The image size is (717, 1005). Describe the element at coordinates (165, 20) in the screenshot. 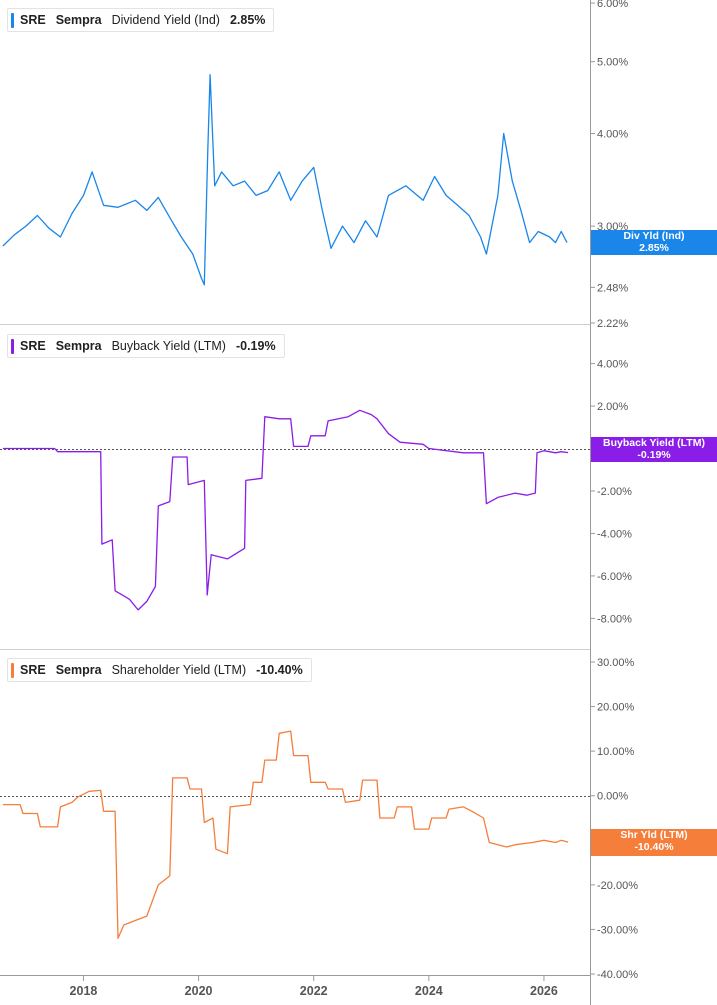

I see `legend-metric: Dividend Yield (Ind)` at that location.